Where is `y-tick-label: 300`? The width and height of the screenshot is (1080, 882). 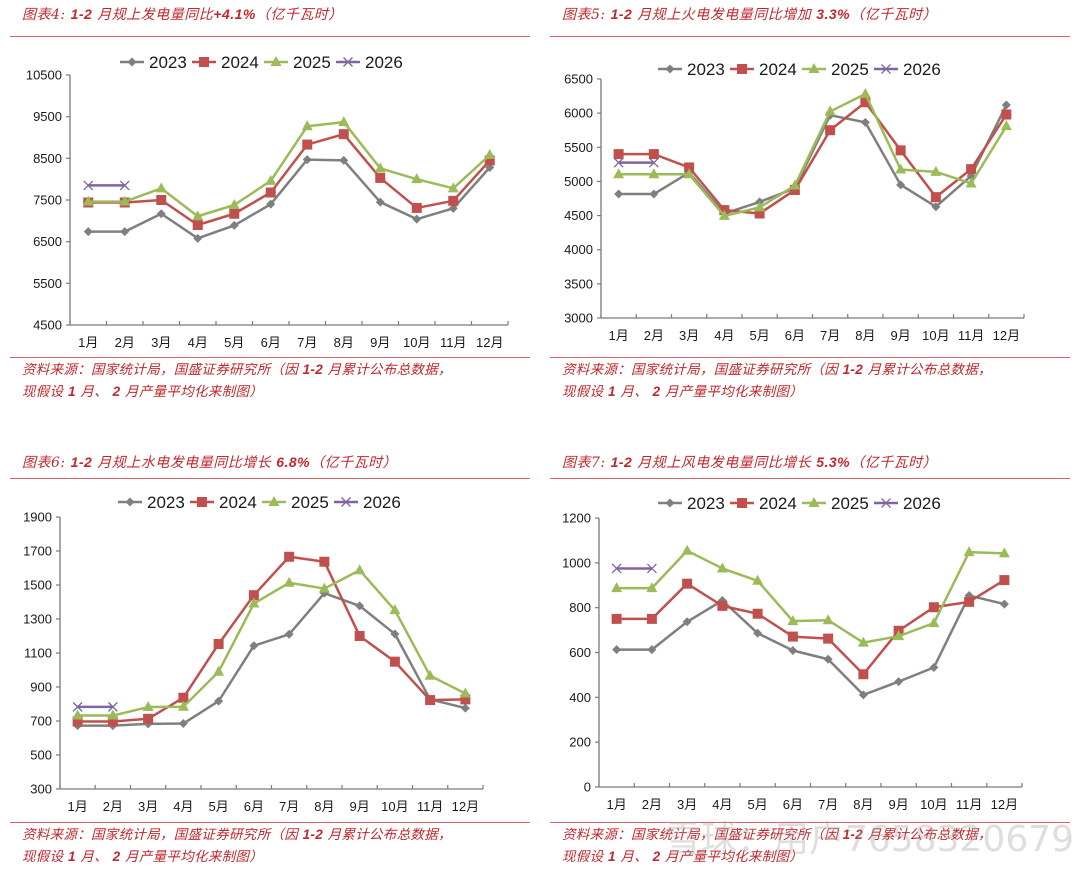 y-tick-label: 300 is located at coordinates (41, 789).